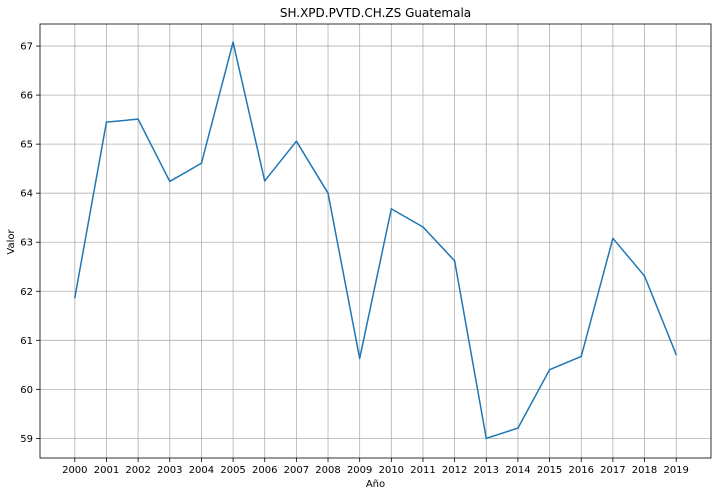 The height and width of the screenshot is (496, 717). What do you see at coordinates (391, 470) in the screenshot?
I see `x-tick-label: 2010` at bounding box center [391, 470].